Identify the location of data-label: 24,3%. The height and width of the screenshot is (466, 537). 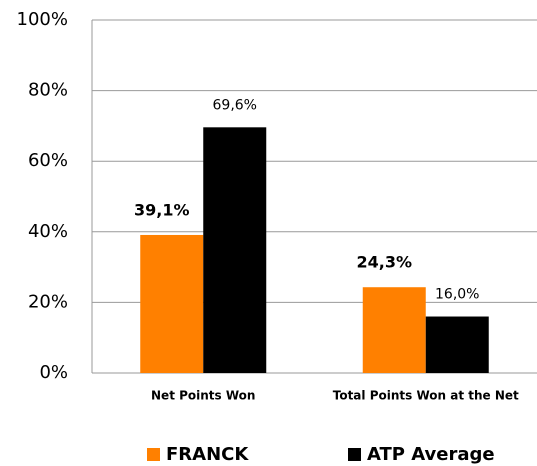
(384, 262).